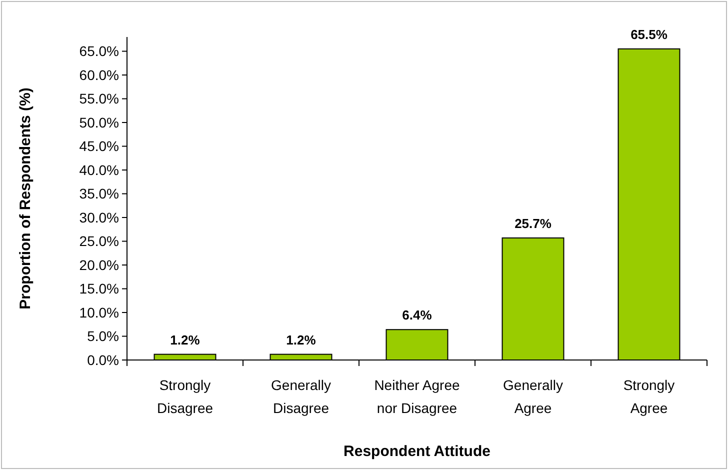 This screenshot has width=728, height=470. What do you see at coordinates (417, 396) in the screenshot?
I see `x-tick-label: Neither Agree nor Disagree` at bounding box center [417, 396].